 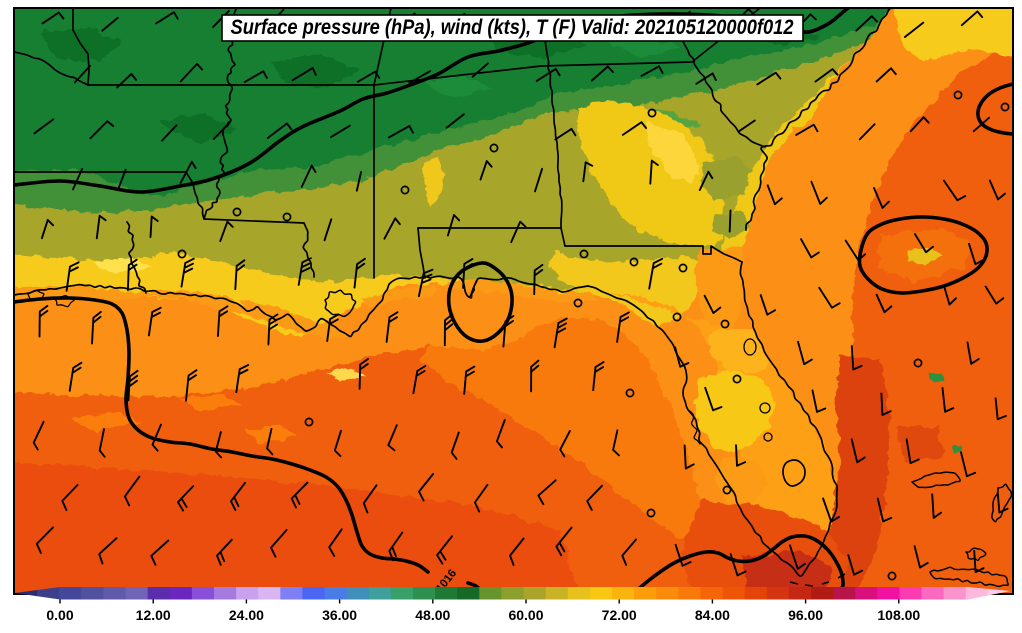 I want to click on svg-text: 72.00, so click(x=619, y=615).